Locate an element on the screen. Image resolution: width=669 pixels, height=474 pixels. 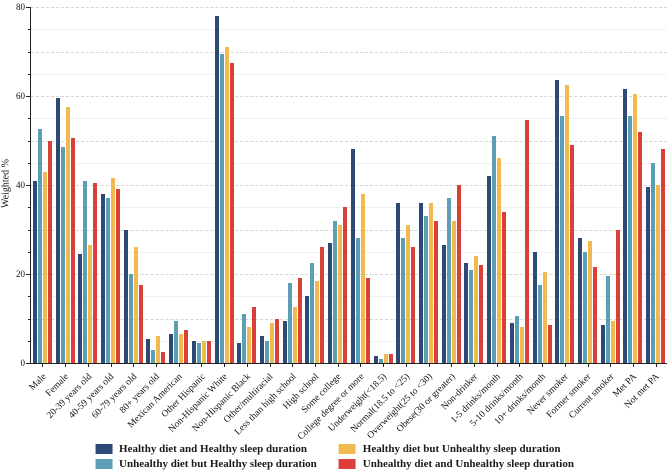
x-tick-label: Non-drinker is located at coordinates (460, 392).